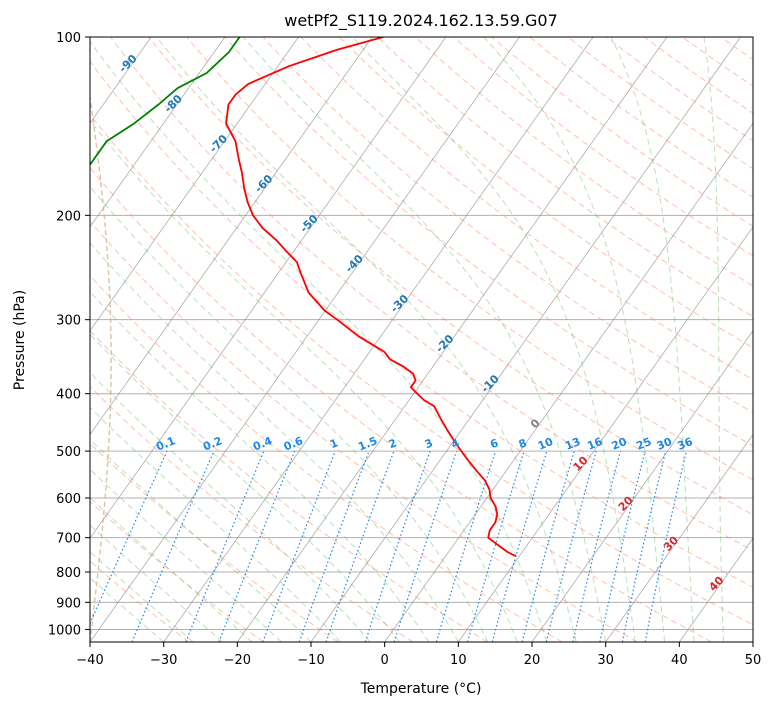  Describe the element at coordinates (20, 340) in the screenshot. I see `y-axis-title: Pressure (hPa)` at that location.